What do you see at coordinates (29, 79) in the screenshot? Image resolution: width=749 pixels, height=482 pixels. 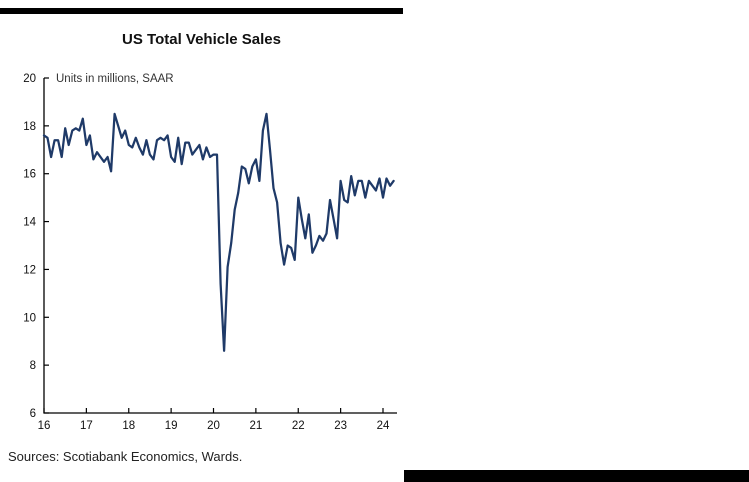 I see `y-tick-label: 20` at bounding box center [29, 79].